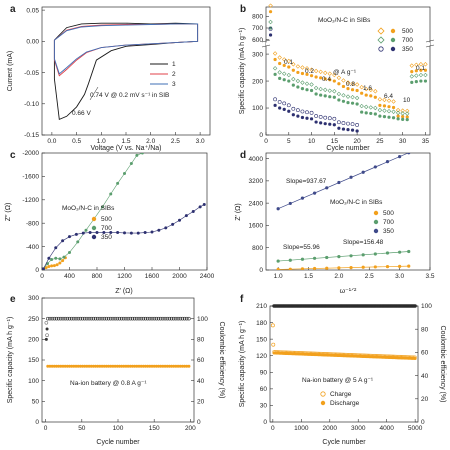  I want to click on x-tick-label: 5000, so click(415, 428).